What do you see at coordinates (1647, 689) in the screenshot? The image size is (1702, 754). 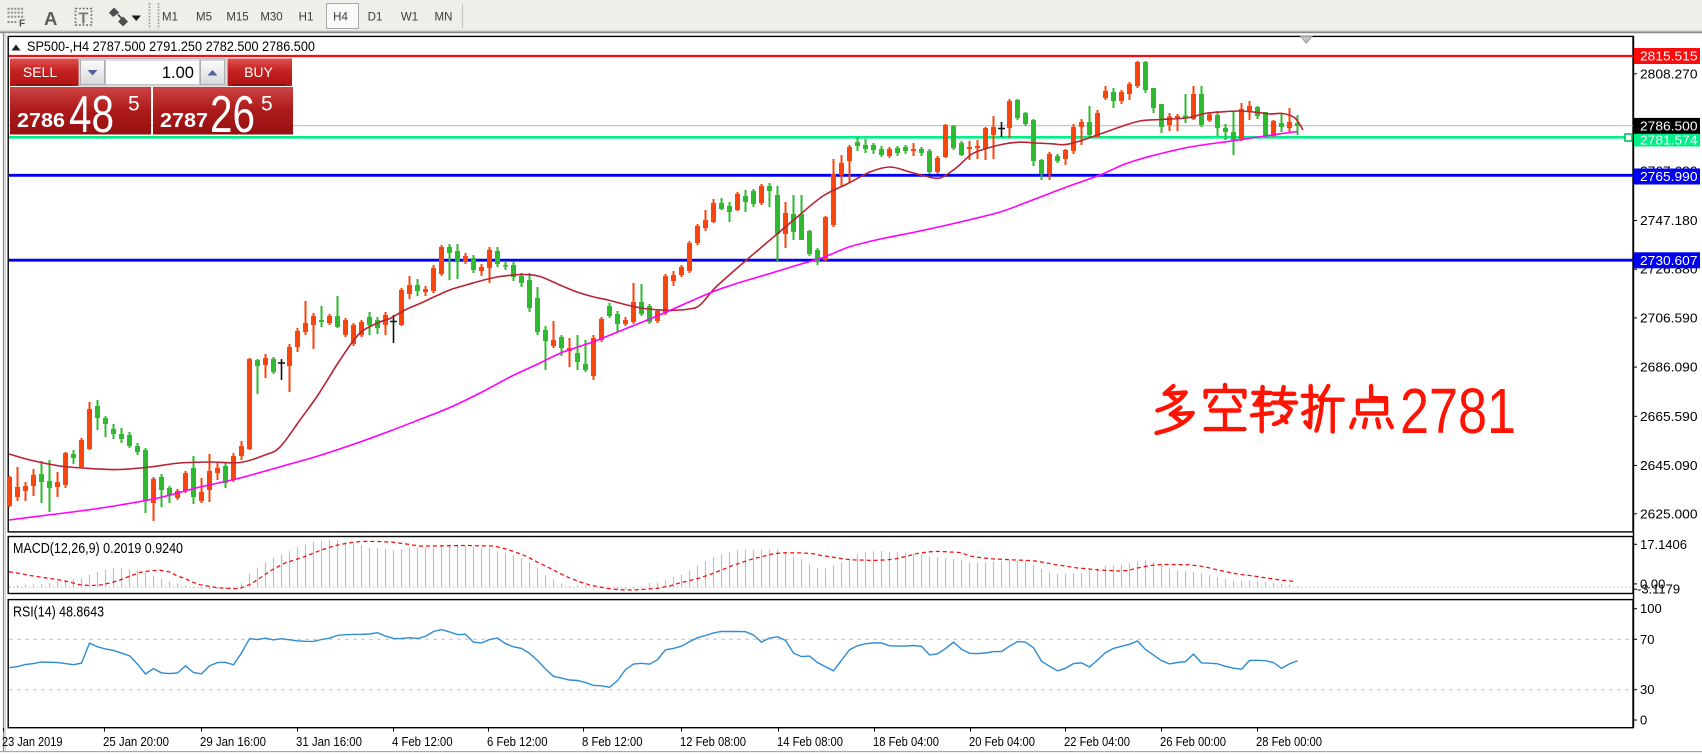 I see `svg-text: 30` at bounding box center [1647, 689].